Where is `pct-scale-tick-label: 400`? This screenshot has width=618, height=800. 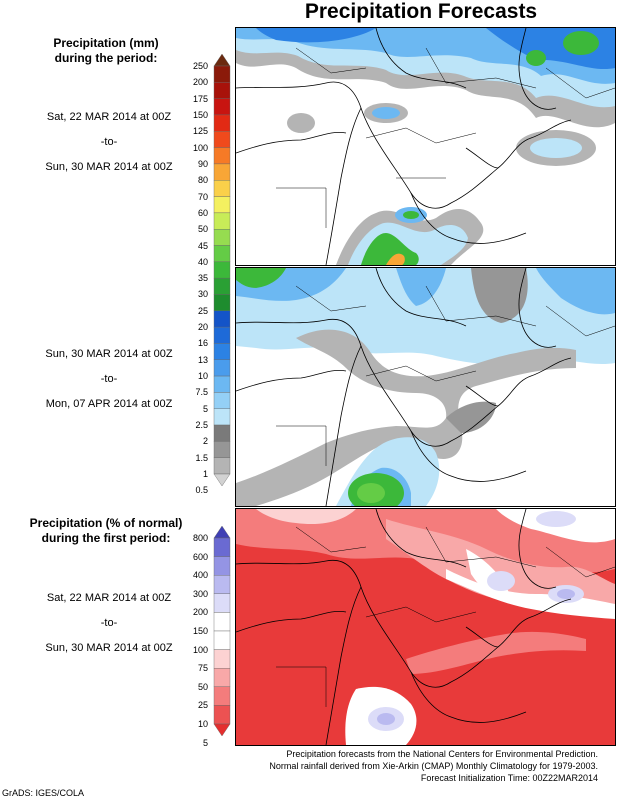
pct-scale-tick-label: 400 is located at coordinates (200, 575).